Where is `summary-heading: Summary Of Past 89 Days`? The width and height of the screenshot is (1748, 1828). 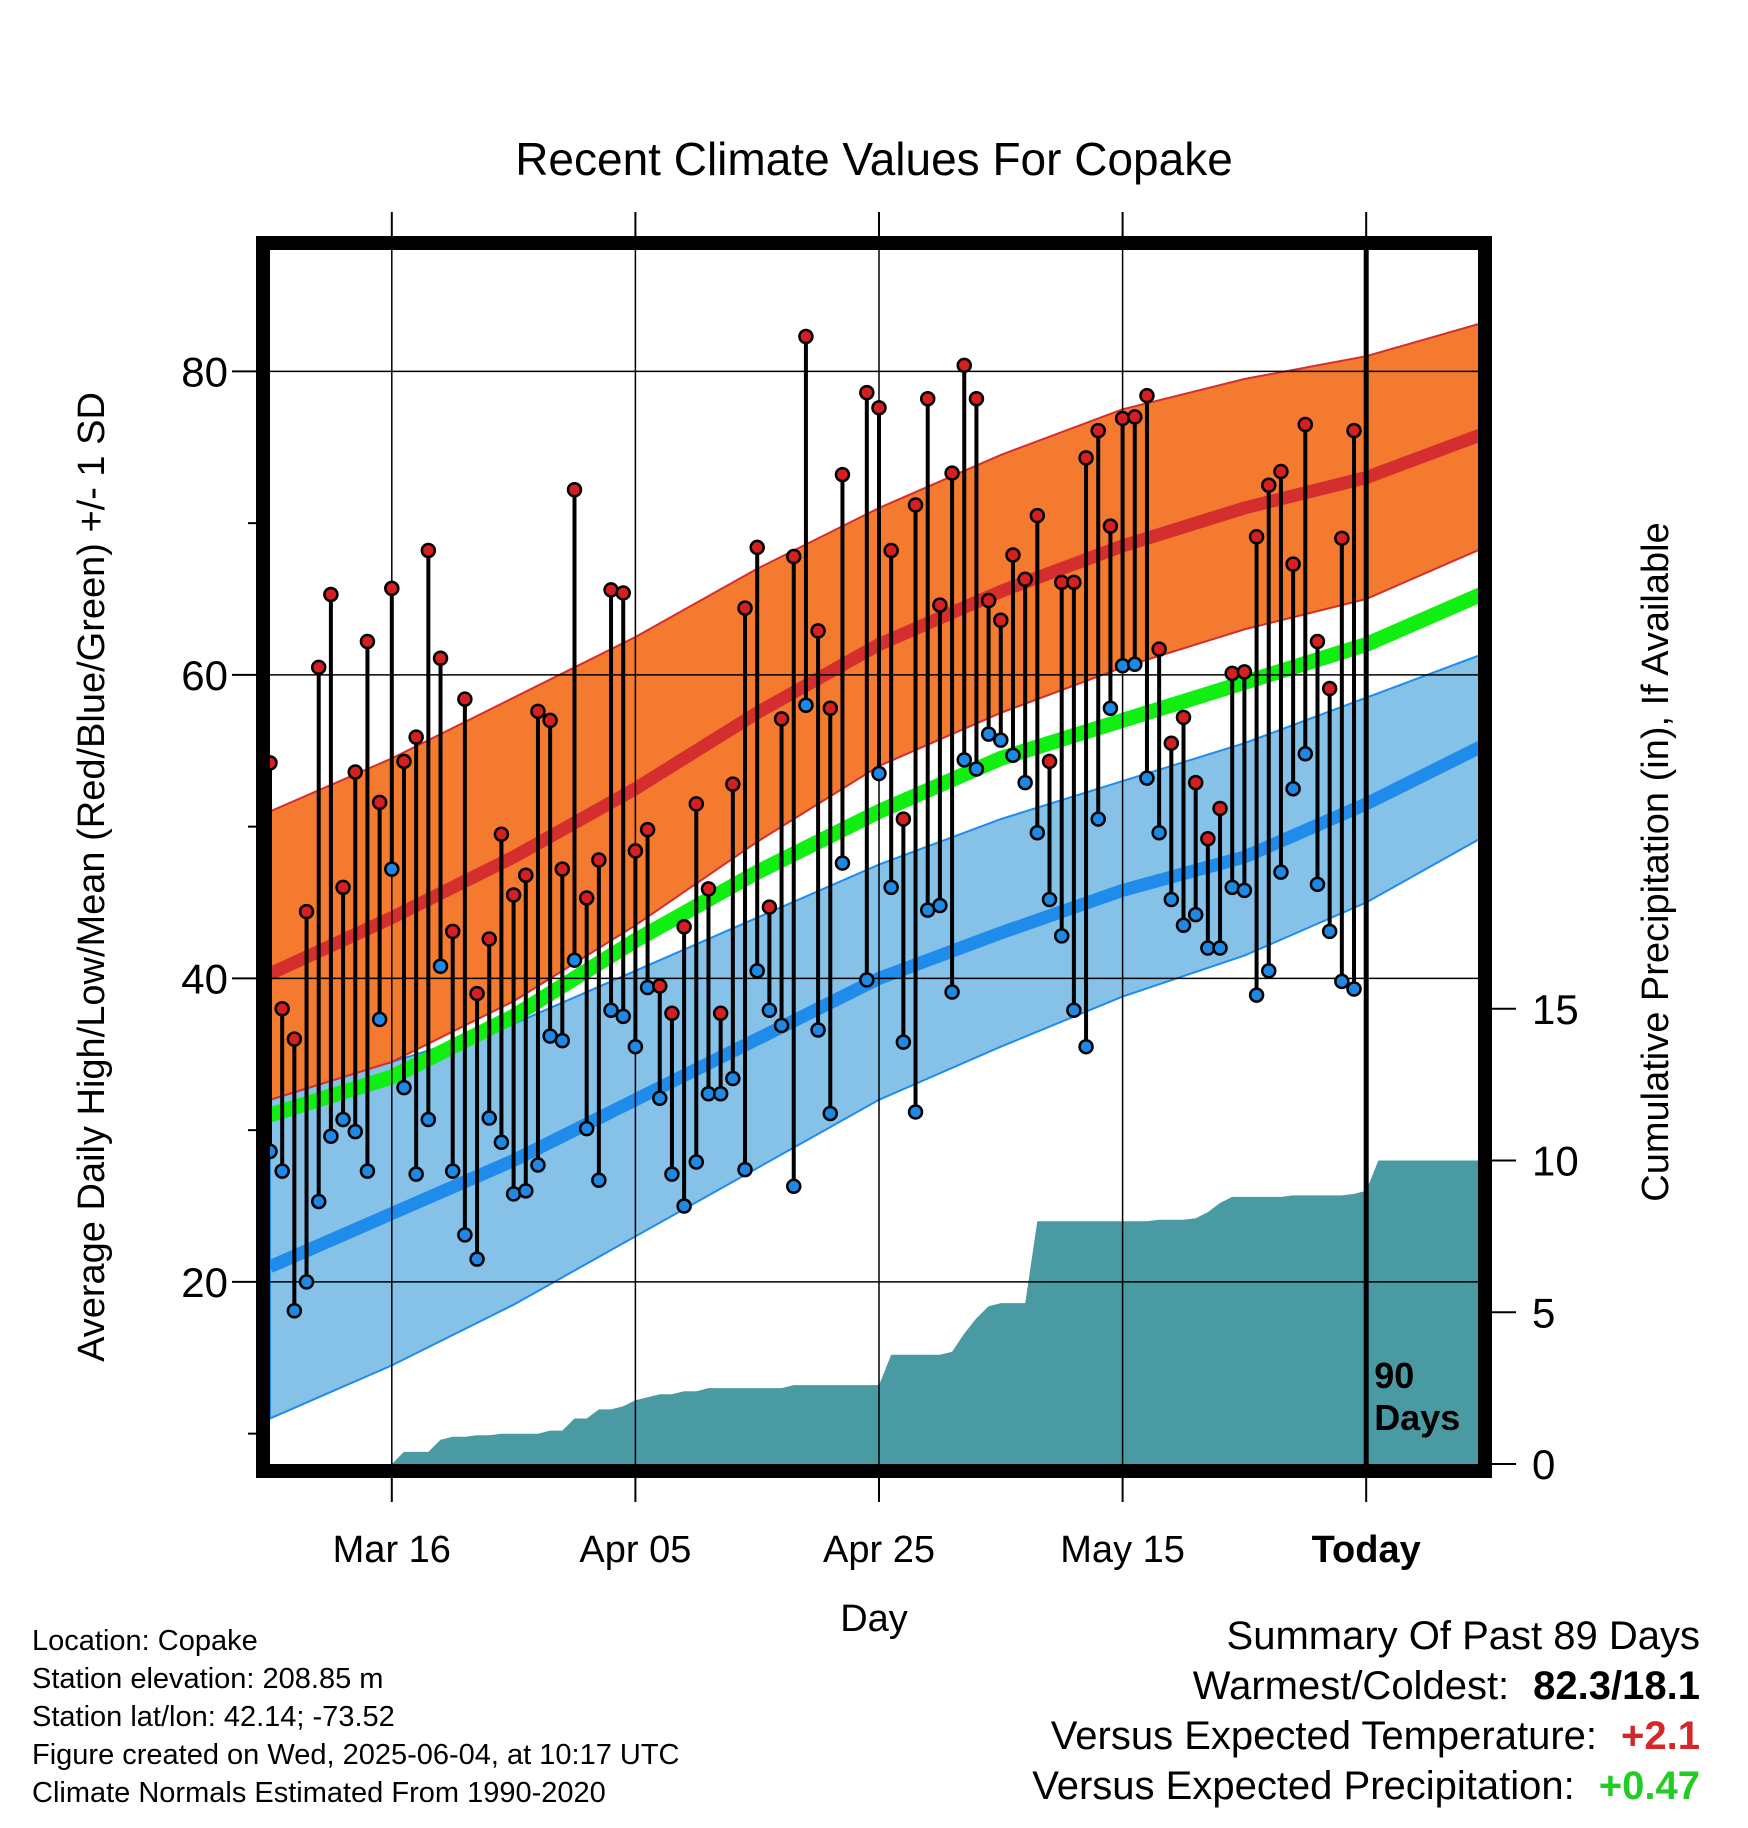
summary-heading: Summary Of Past 89 Days is located at coordinates (1463, 1636).